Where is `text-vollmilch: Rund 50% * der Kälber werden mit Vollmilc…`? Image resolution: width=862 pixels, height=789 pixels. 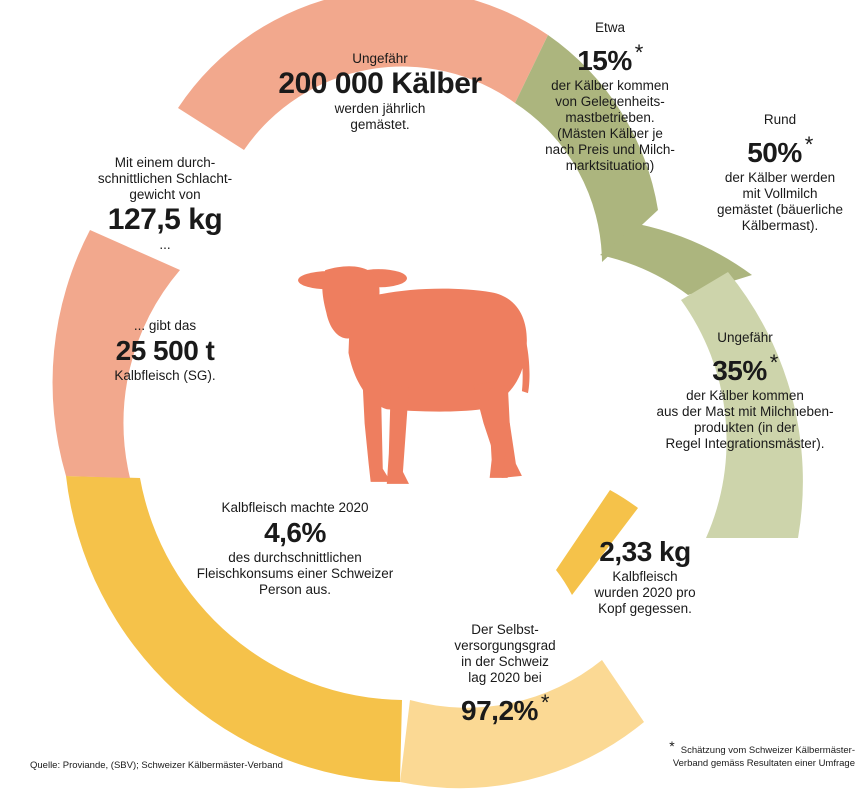
text-vollmilch: Rund 50% * der Kälber werden mit Vollmilc… is located at coordinates (780, 173).